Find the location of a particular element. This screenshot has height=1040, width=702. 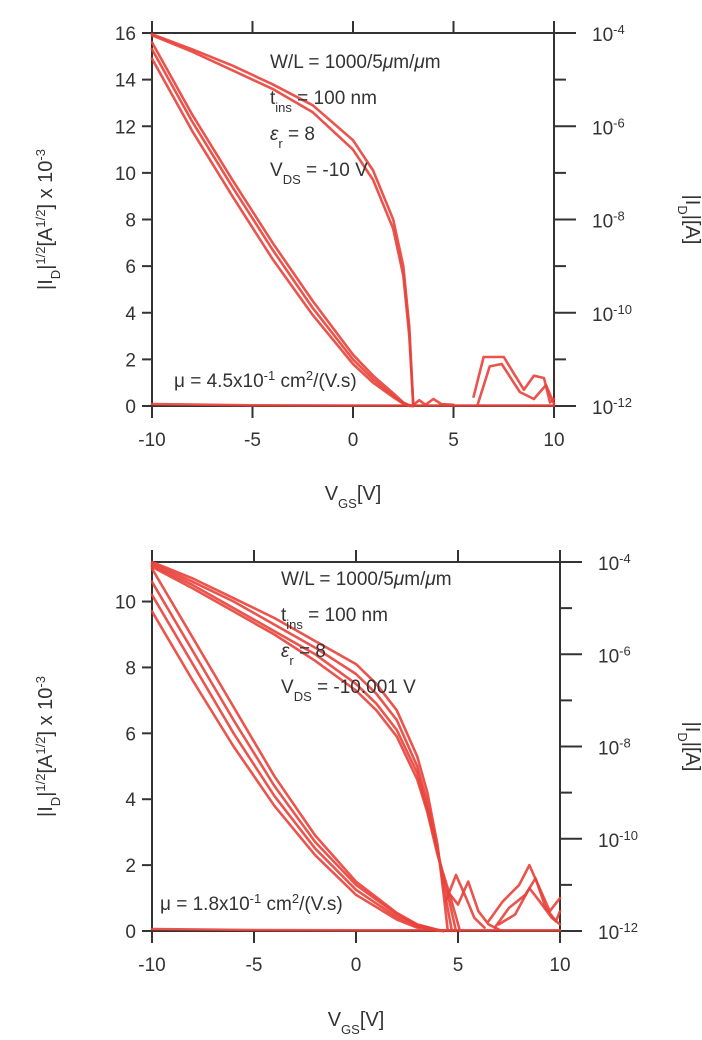

y-left-axis-title-part-0: |I is located at coordinates (46, 811).